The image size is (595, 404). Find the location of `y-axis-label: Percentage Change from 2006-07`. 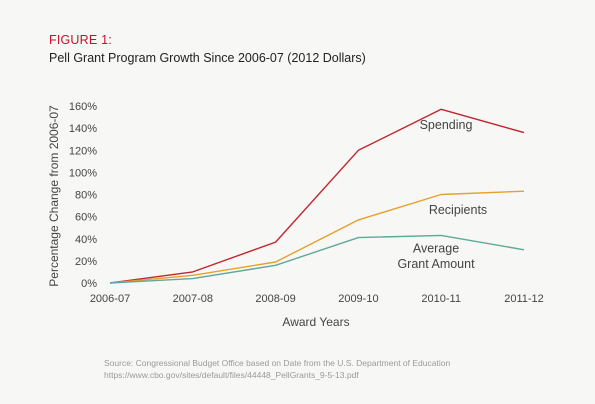

y-axis-label: Percentage Change from 2006-07 is located at coordinates (54, 196).